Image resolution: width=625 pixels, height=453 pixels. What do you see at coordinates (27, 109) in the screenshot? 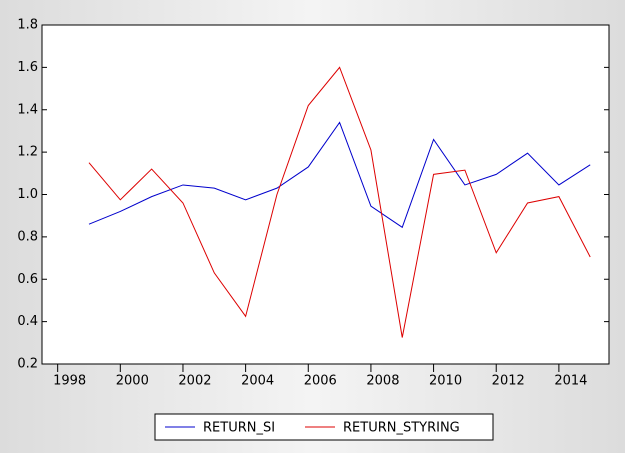
I see `y-tick-label: 1.4` at bounding box center [27, 109].